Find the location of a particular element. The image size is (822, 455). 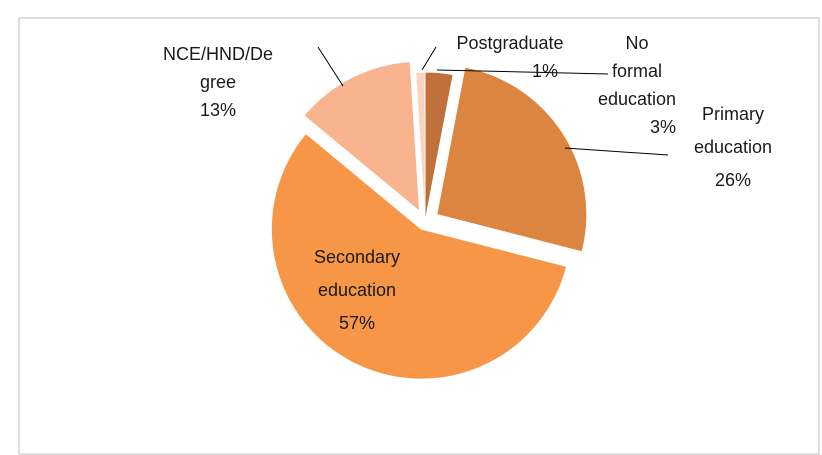

slice-label: No formal education is located at coordinates (637, 71).